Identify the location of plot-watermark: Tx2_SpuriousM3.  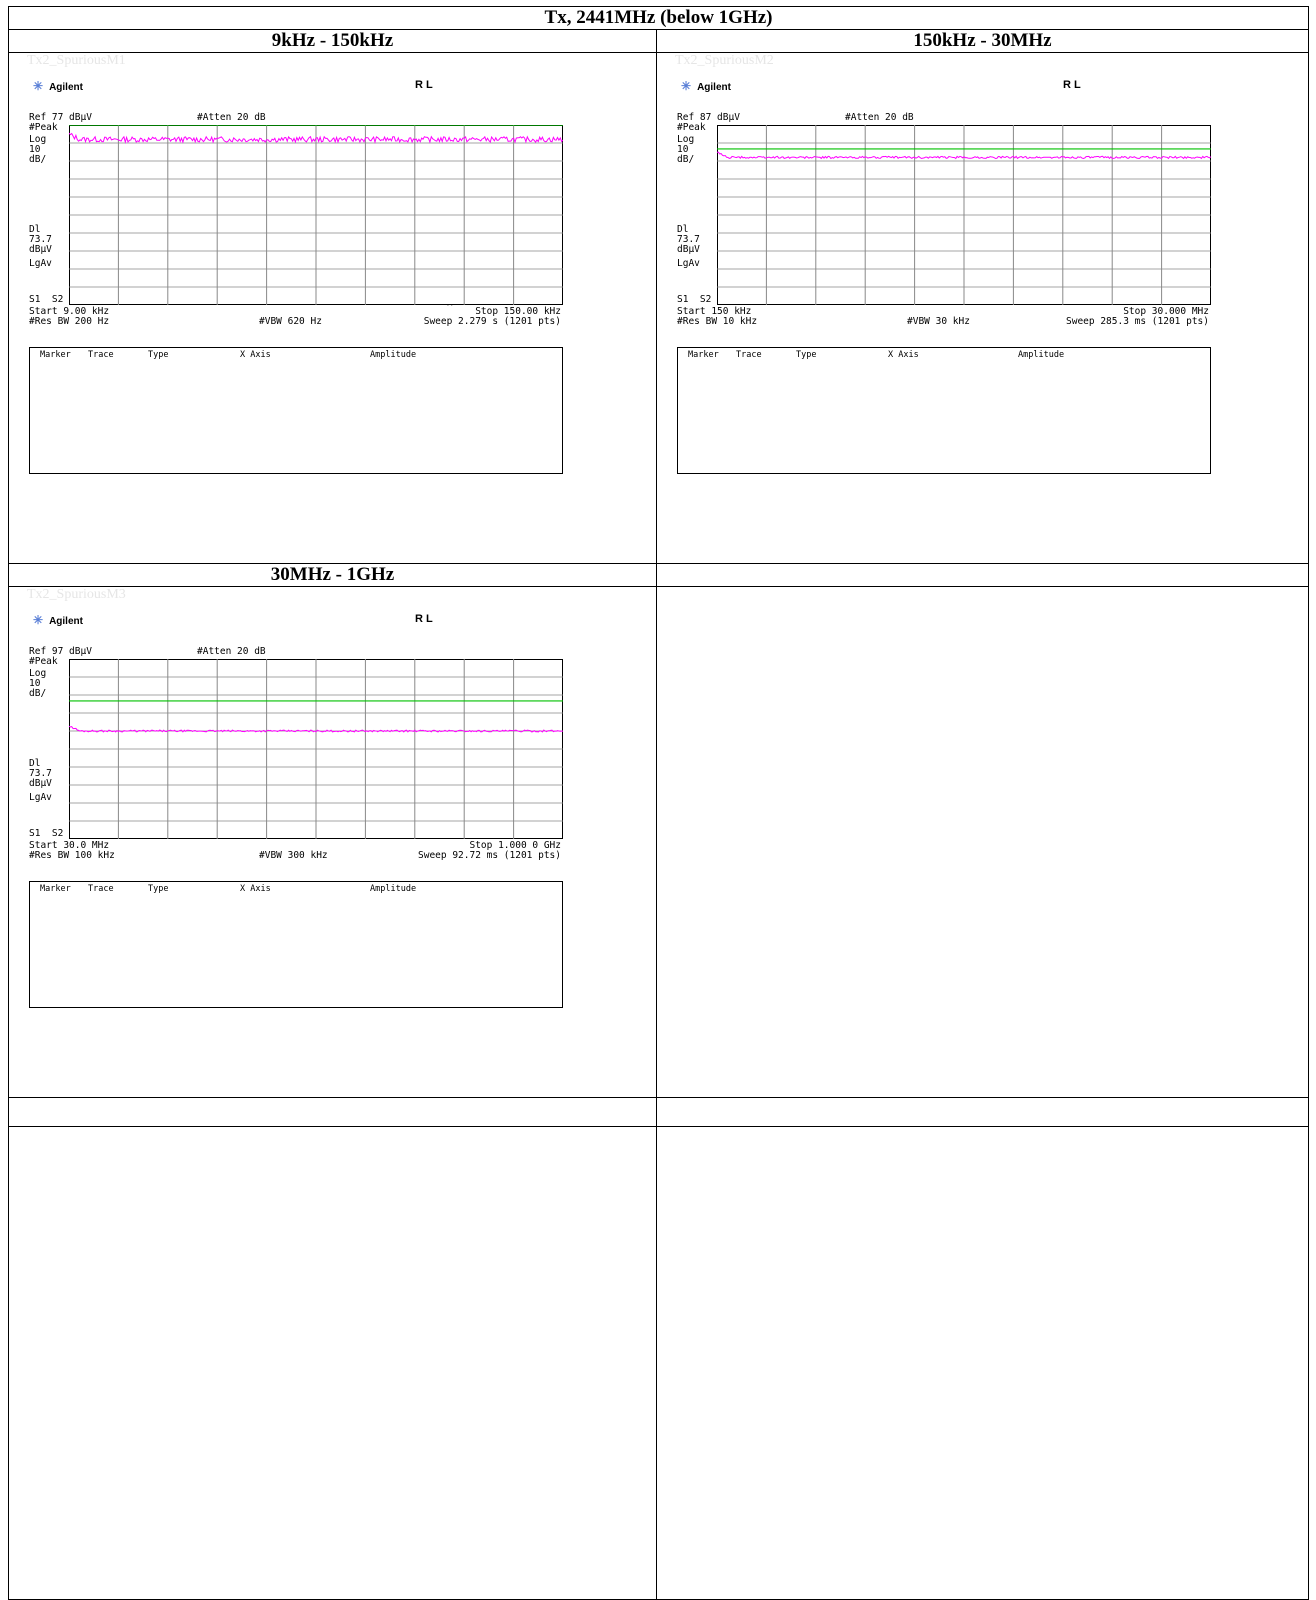
(76, 594).